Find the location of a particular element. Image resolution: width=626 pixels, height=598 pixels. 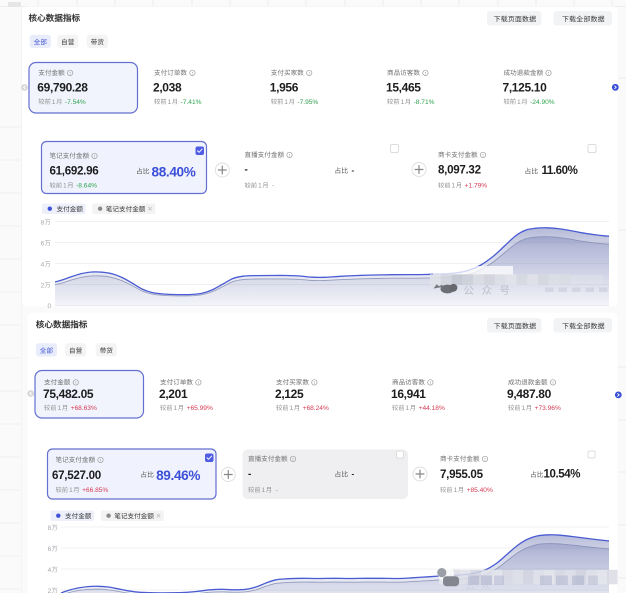

svg-text: +68.24% is located at coordinates (316, 408).